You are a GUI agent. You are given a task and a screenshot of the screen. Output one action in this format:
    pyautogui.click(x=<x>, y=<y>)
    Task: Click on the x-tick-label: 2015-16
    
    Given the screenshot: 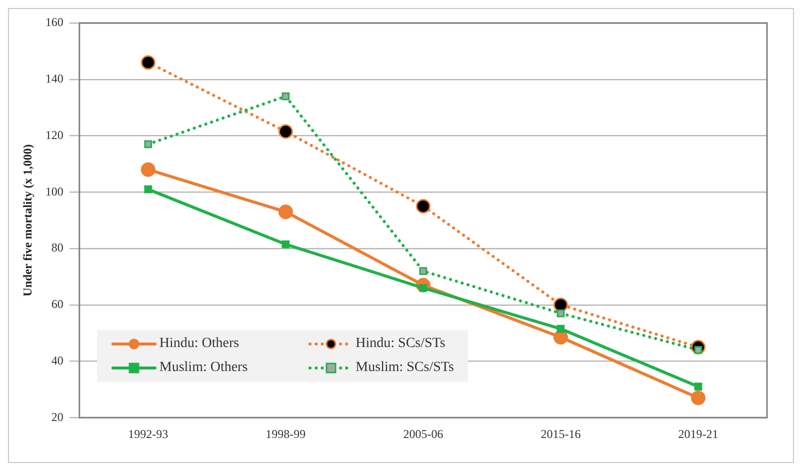 What is the action you would take?
    pyautogui.click(x=560, y=433)
    